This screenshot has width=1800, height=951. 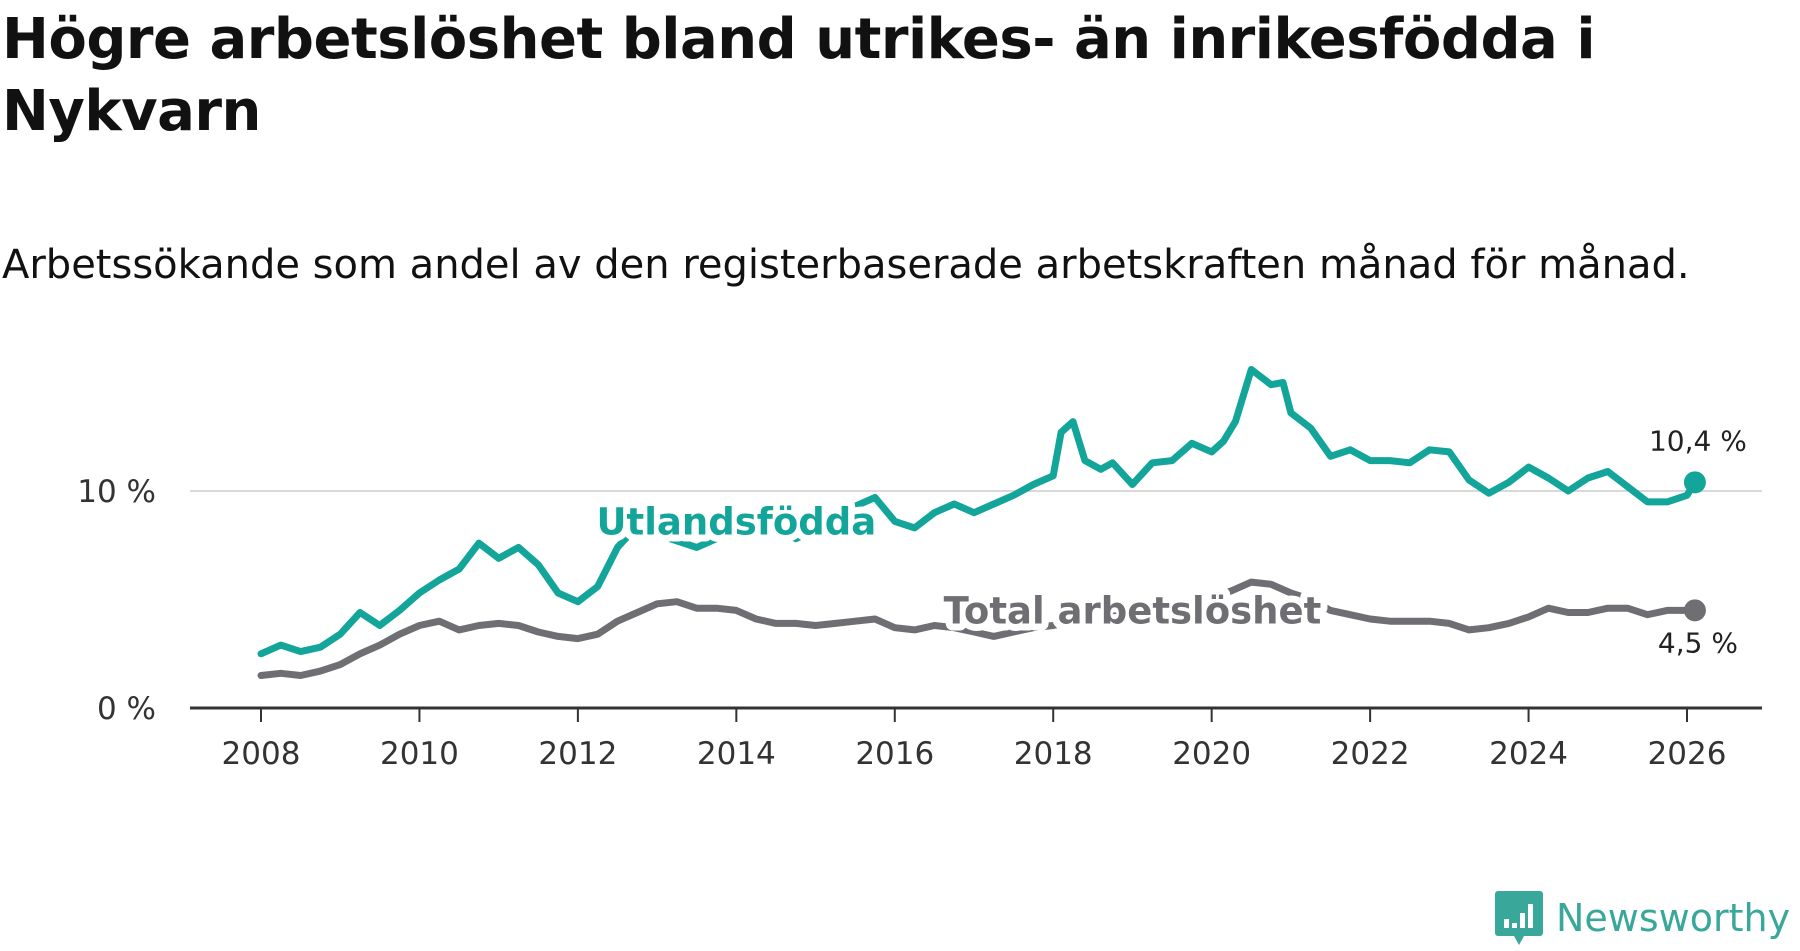 What do you see at coordinates (1687, 754) in the screenshot?
I see `x-tick-label: 2026` at bounding box center [1687, 754].